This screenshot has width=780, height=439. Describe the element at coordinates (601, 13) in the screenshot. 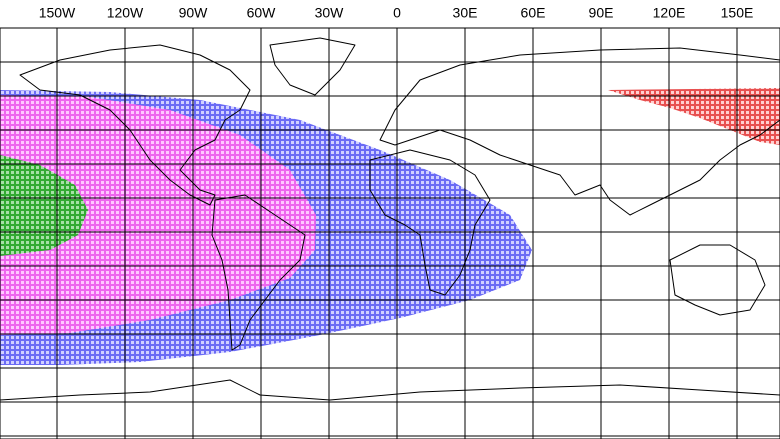

I see `longitude-label: 90E` at that location.